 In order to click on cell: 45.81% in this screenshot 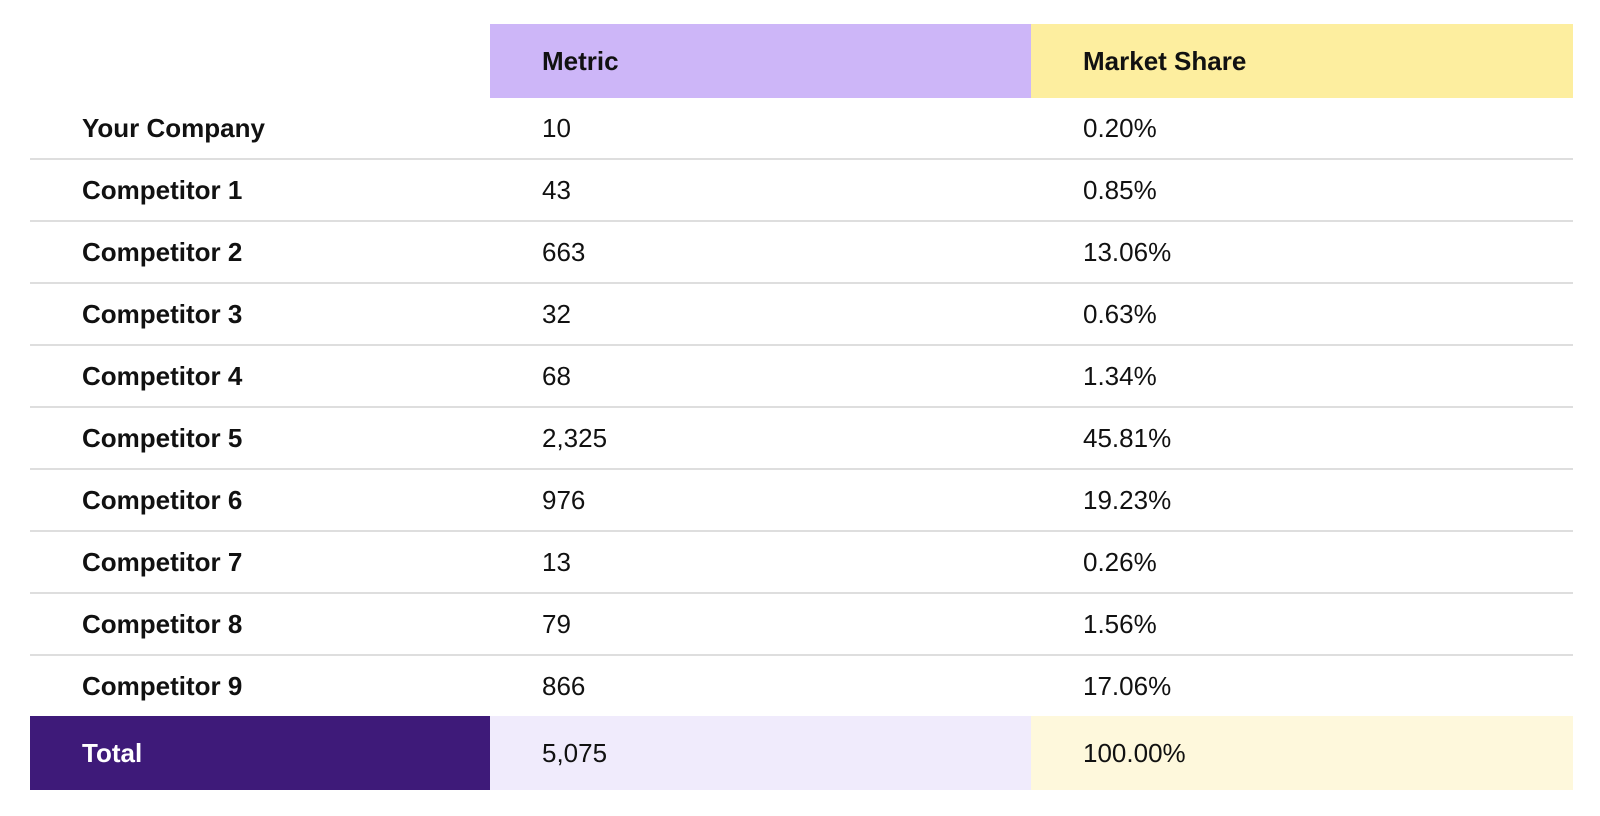, I will do `click(1127, 437)`.